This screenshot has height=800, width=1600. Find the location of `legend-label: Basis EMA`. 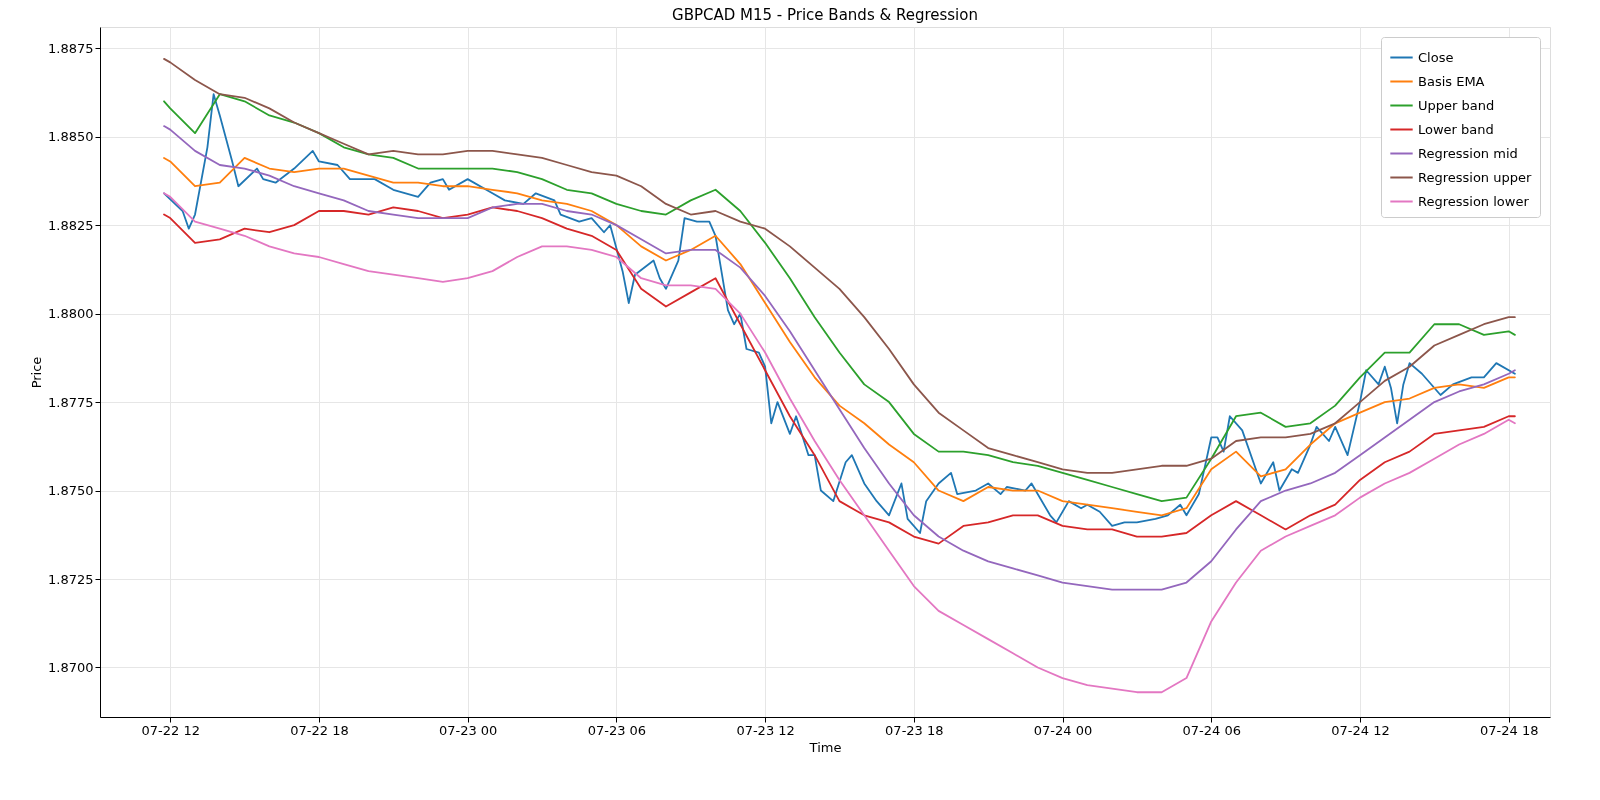

legend-label: Basis EMA is located at coordinates (1451, 81).